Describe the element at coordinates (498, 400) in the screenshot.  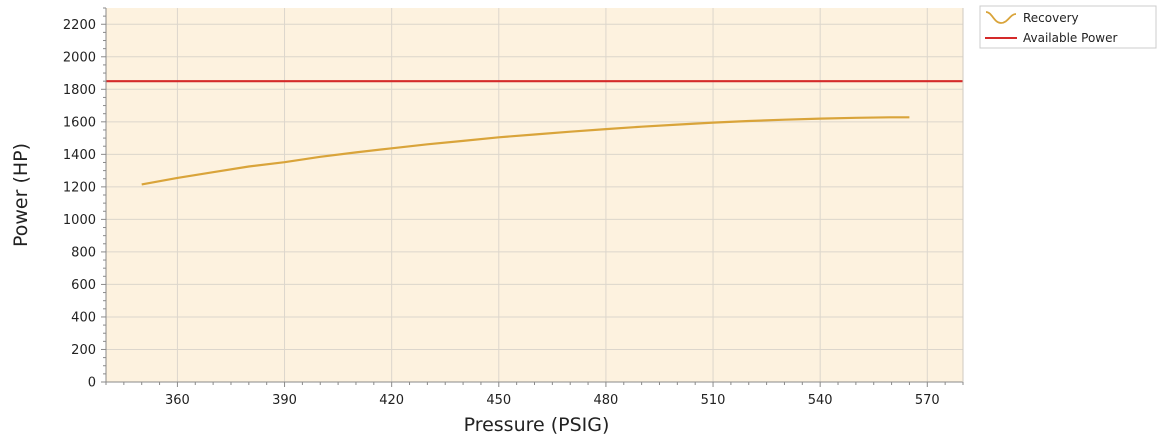
I see `x-tick-label: 450` at that location.